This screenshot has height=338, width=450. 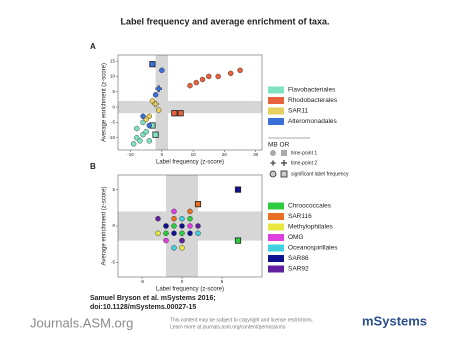 I want to click on marker-key-label: significant label frequency, so click(x=320, y=174).